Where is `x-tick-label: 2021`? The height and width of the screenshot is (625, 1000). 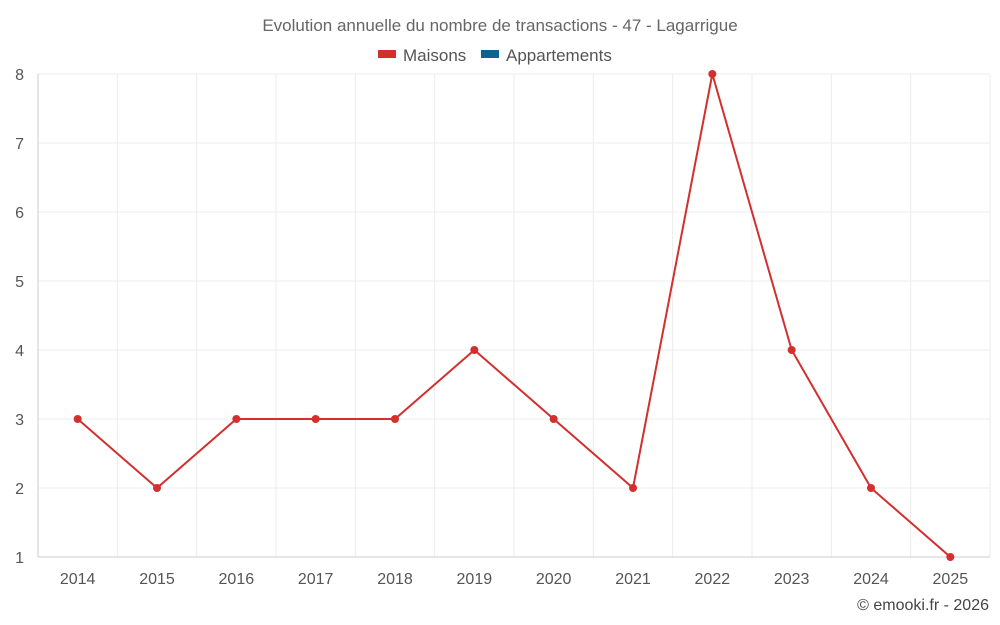
x-tick-label: 2021 is located at coordinates (633, 579).